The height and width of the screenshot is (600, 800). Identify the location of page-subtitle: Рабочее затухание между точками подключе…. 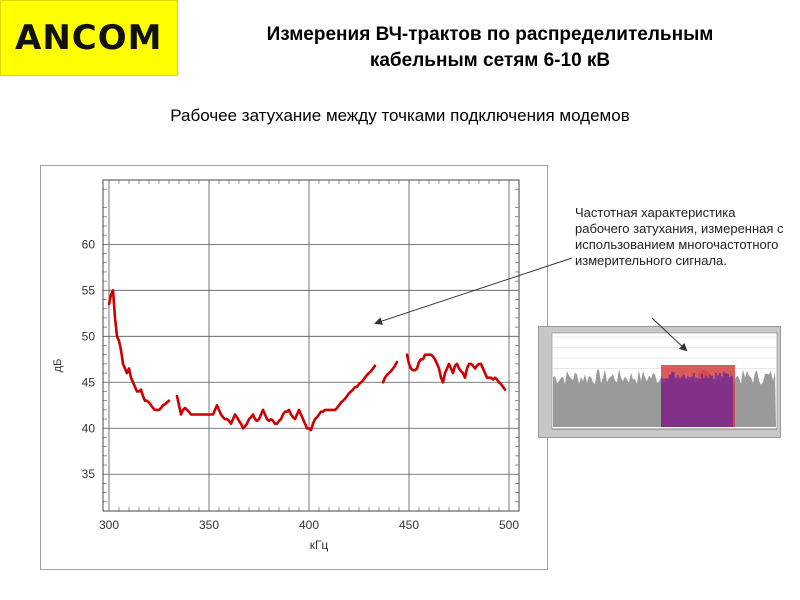
(400, 115).